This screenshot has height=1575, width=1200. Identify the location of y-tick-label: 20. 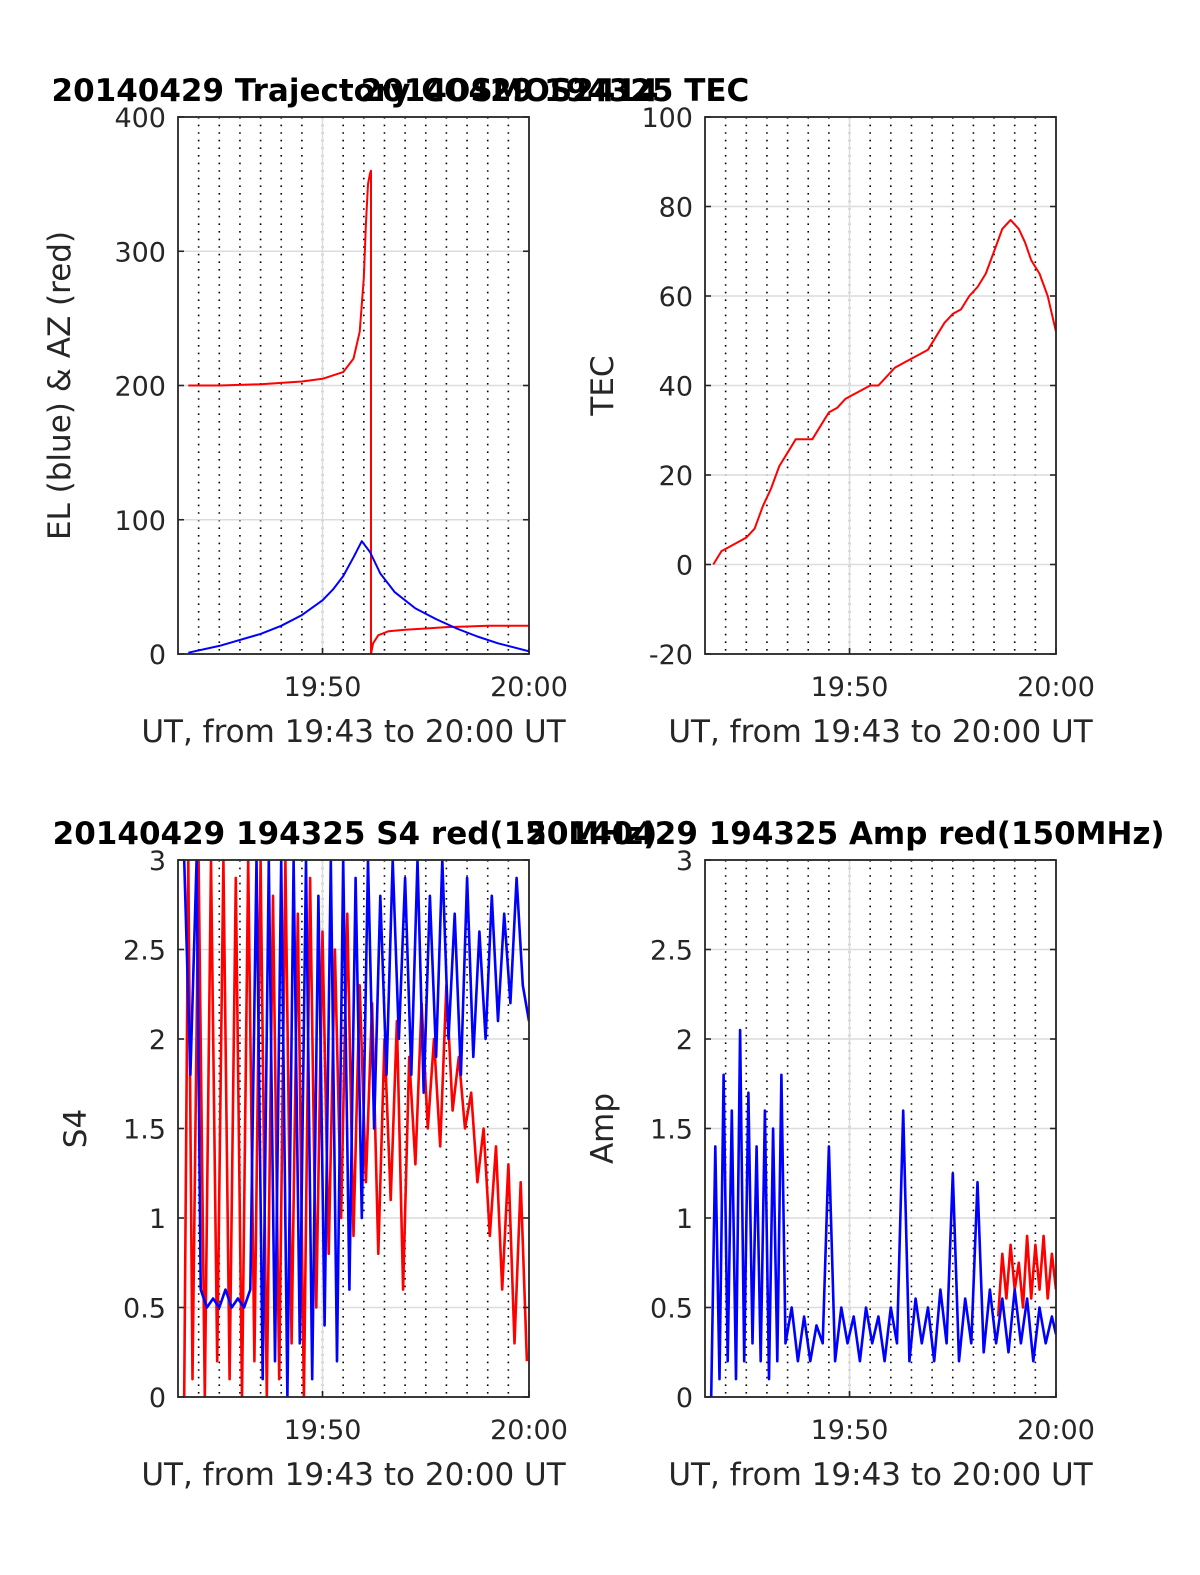
(676, 476).